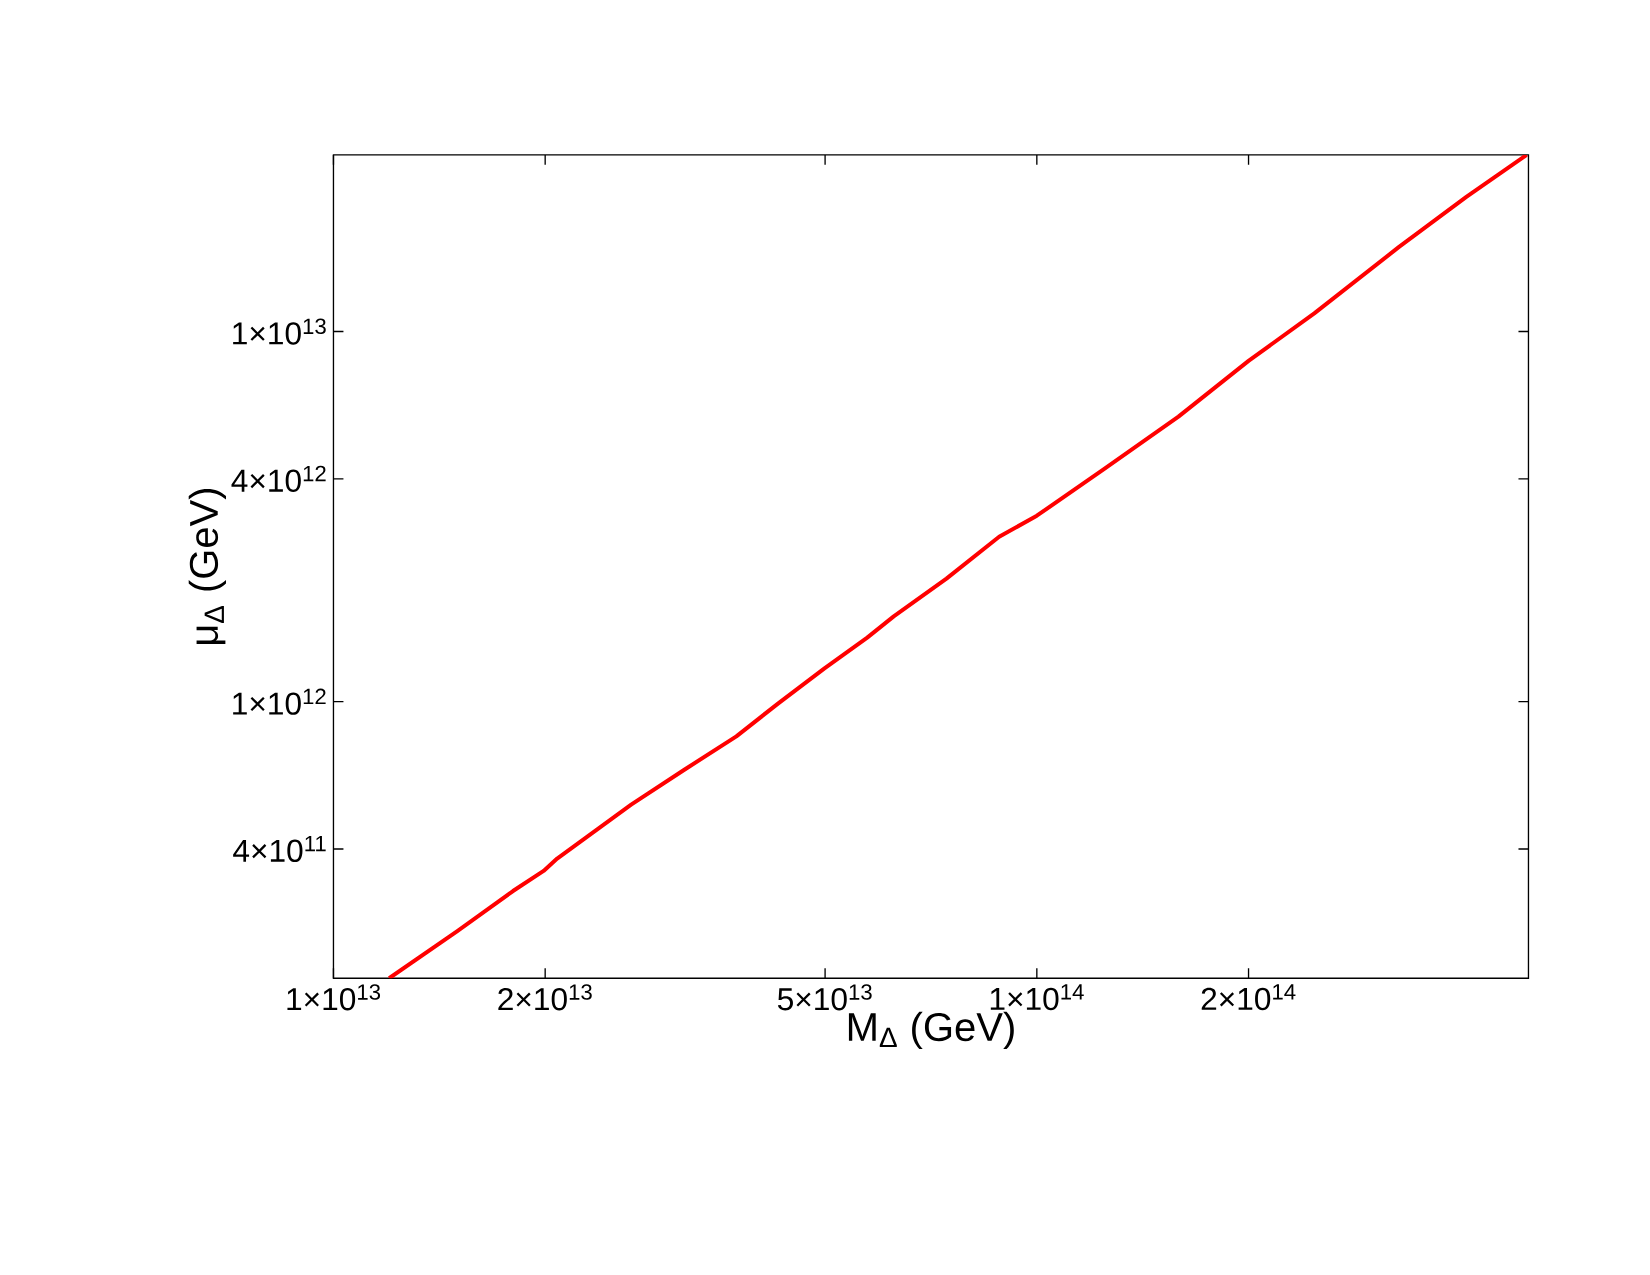  I want to click on x-tick-label: 2×10$^{14}$, so click(1248, 997).